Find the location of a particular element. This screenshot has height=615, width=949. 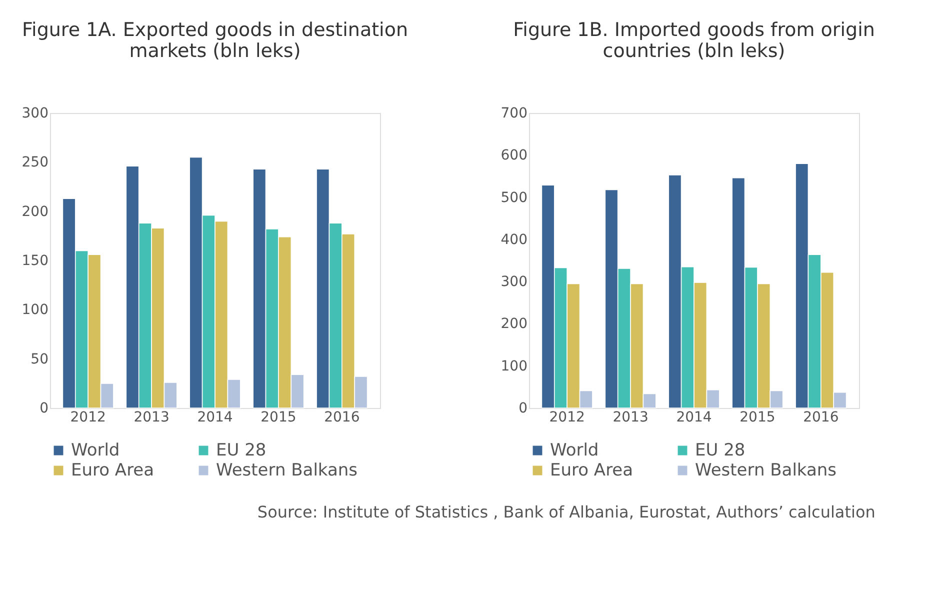

y-tick-label: 150 is located at coordinates (35, 261).